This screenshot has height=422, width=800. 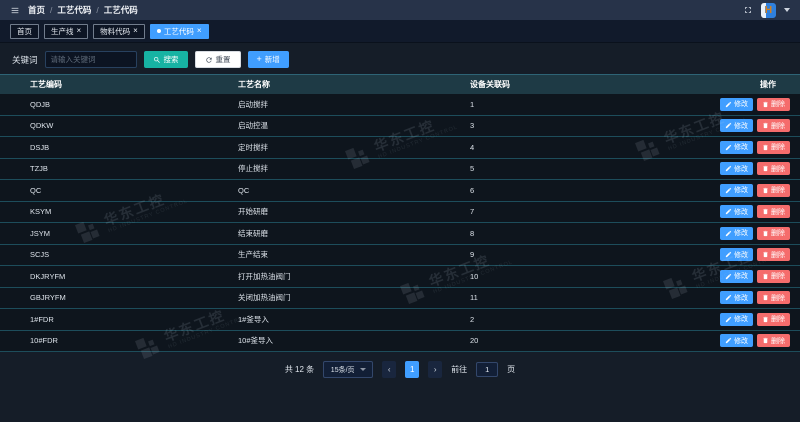 What do you see at coordinates (412, 369) in the screenshot?
I see `current-page-button: 1` at bounding box center [412, 369].